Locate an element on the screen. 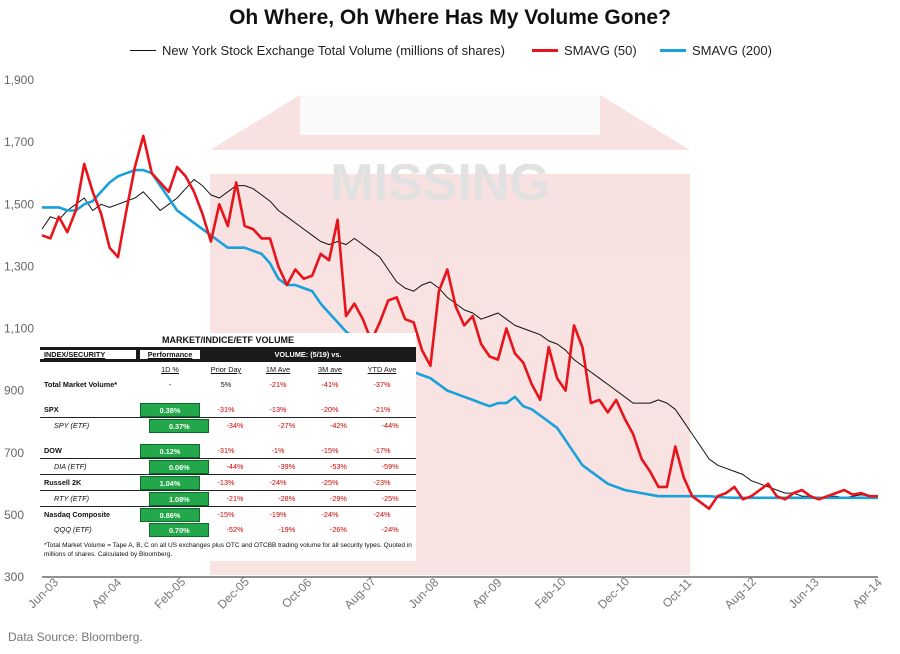 The height and width of the screenshot is (654, 900). y-tick-label: 1,100 is located at coordinates (19, 329).